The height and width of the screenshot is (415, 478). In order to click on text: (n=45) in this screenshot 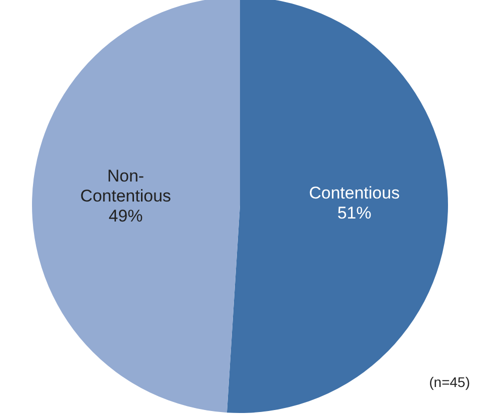, I will do `click(449, 382)`.